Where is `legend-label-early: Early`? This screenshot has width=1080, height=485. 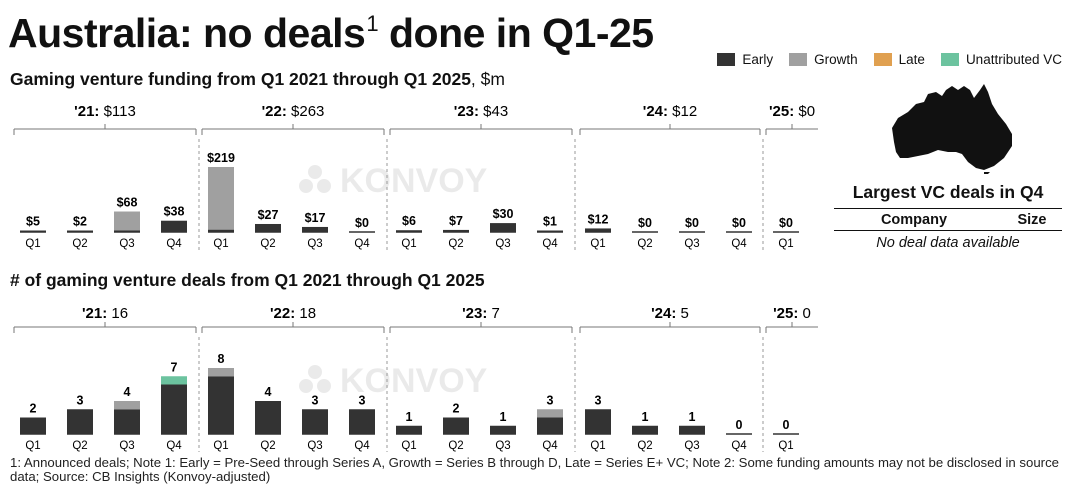 legend-label-early: Early is located at coordinates (758, 59).